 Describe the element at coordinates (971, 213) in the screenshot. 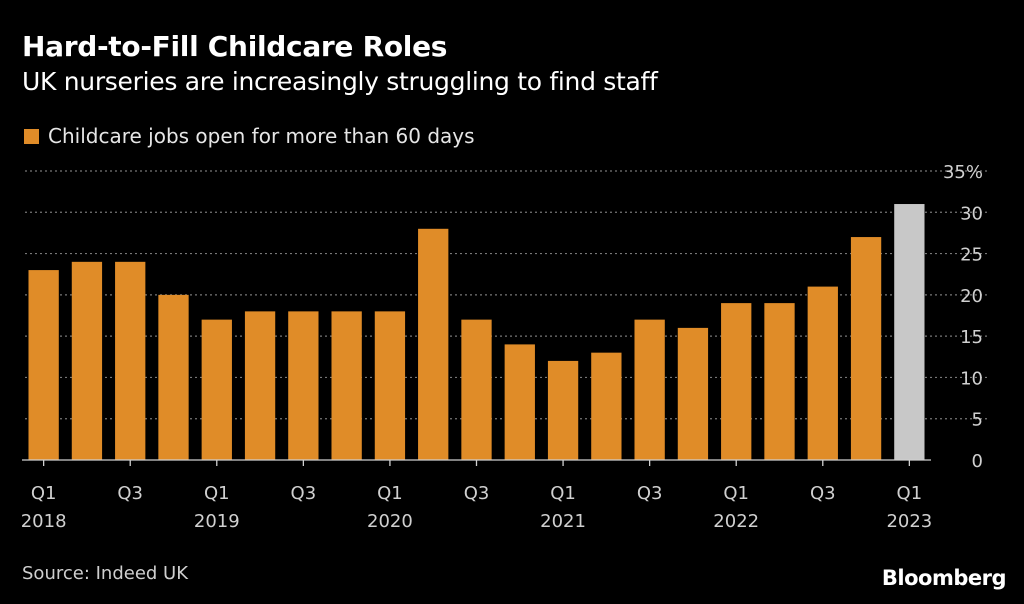

I see `y-tick-label: 30` at that location.